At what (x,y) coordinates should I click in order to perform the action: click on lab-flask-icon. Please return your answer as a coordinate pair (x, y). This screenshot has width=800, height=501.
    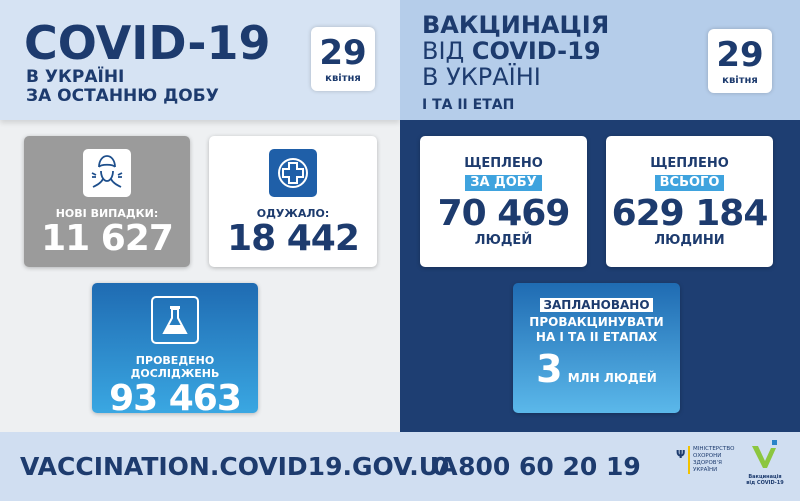
    Looking at the image, I should click on (175, 320).